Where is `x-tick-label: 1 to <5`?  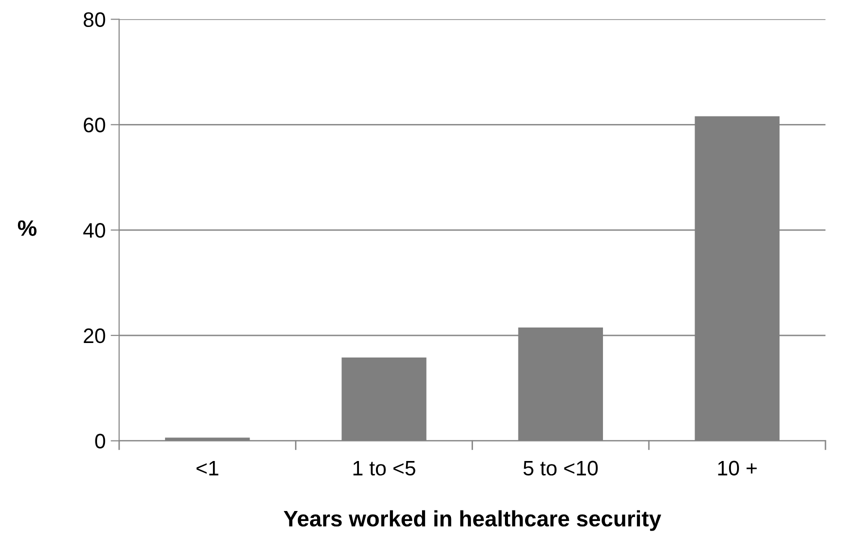 x-tick-label: 1 to <5 is located at coordinates (384, 468).